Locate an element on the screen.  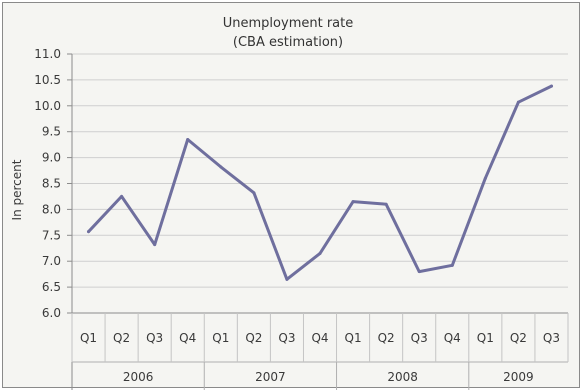
y-tick-label: 7.5 is located at coordinates (51, 235).